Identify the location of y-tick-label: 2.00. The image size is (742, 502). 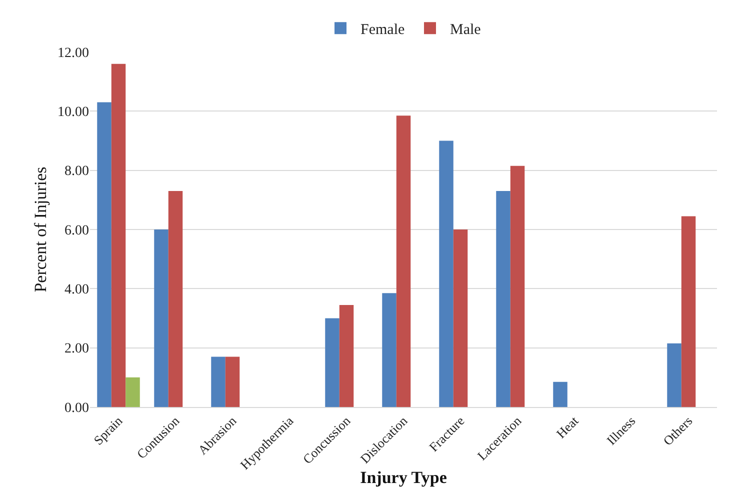
(76, 349).